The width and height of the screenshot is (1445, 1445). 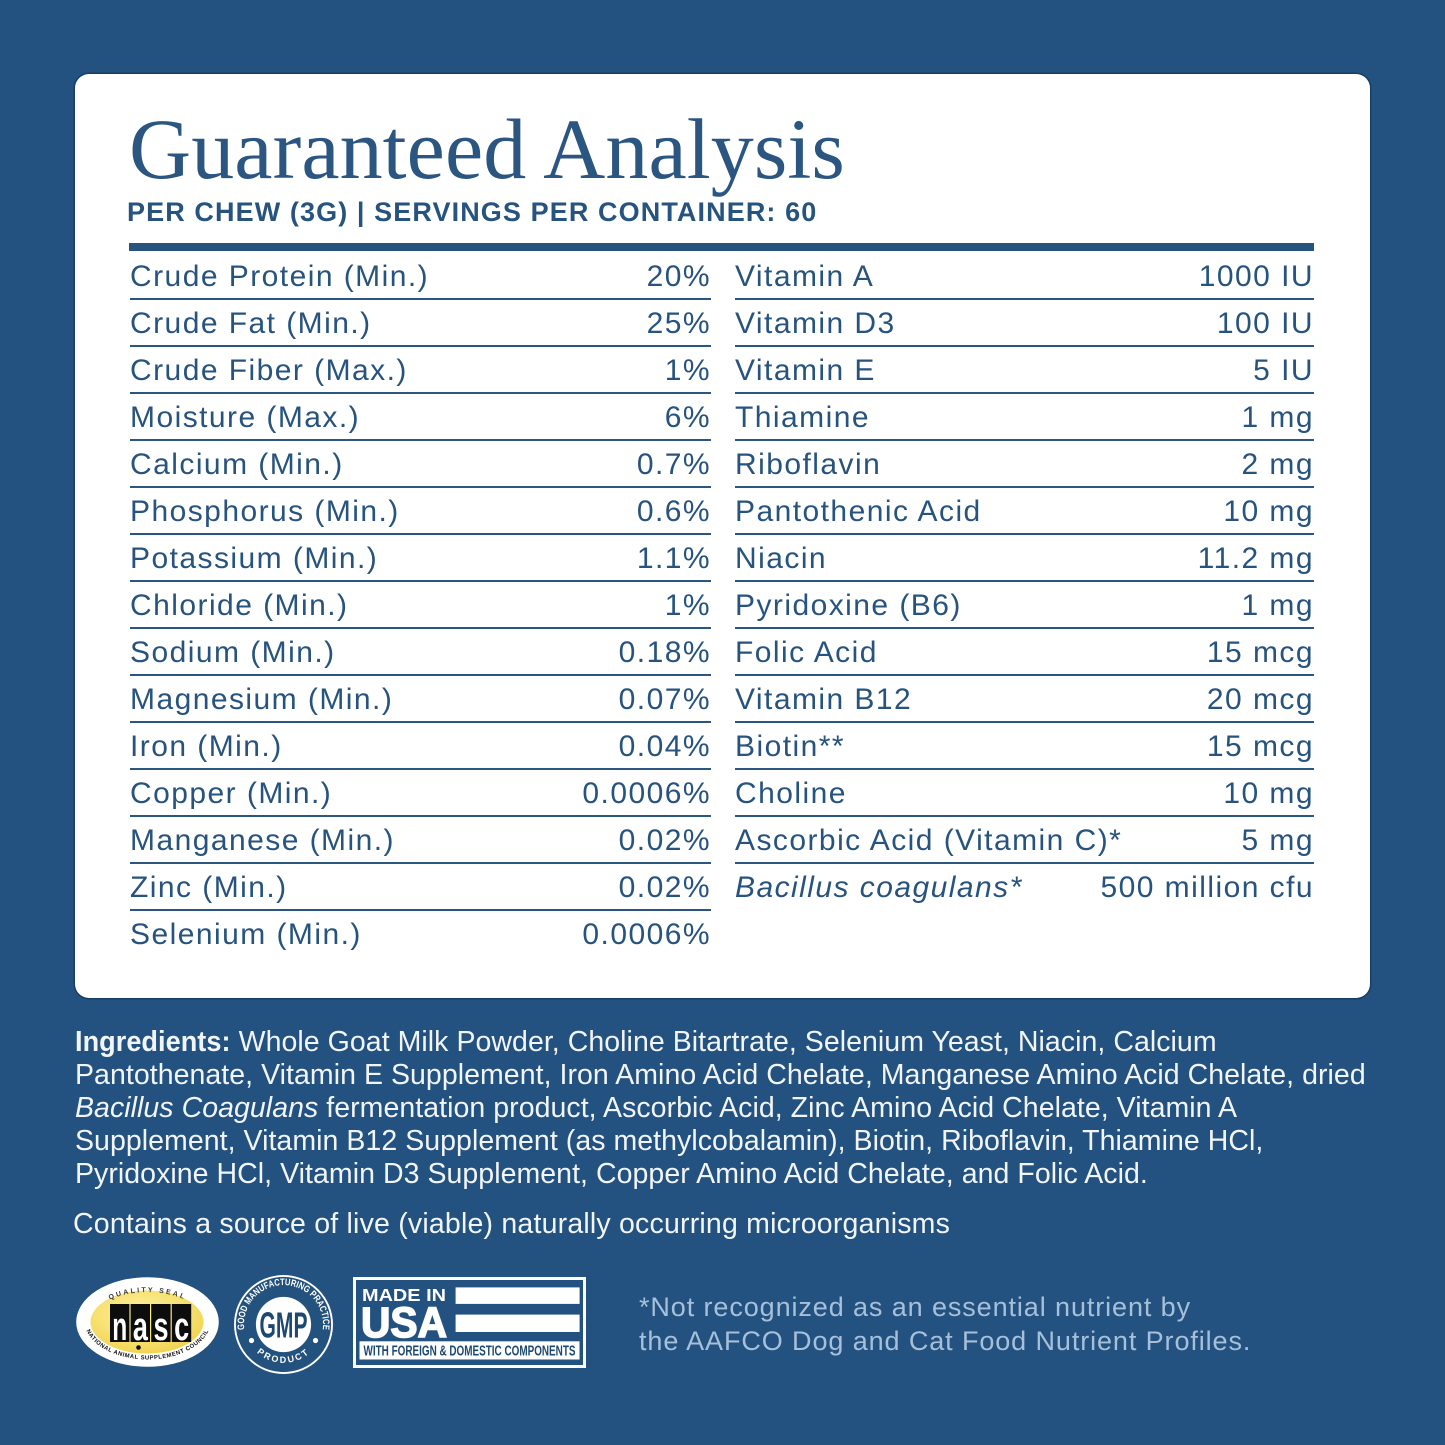 What do you see at coordinates (404, 1323) in the screenshot?
I see `svg-text: USA` at bounding box center [404, 1323].